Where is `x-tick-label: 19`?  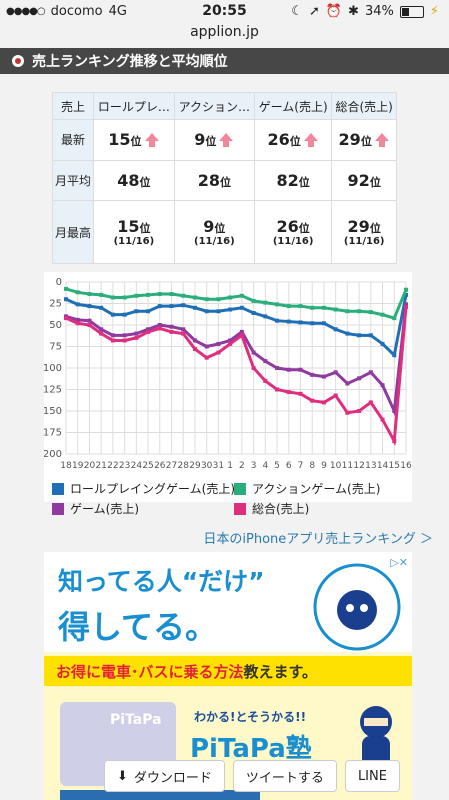 x-tick-label: 19 is located at coordinates (78, 466).